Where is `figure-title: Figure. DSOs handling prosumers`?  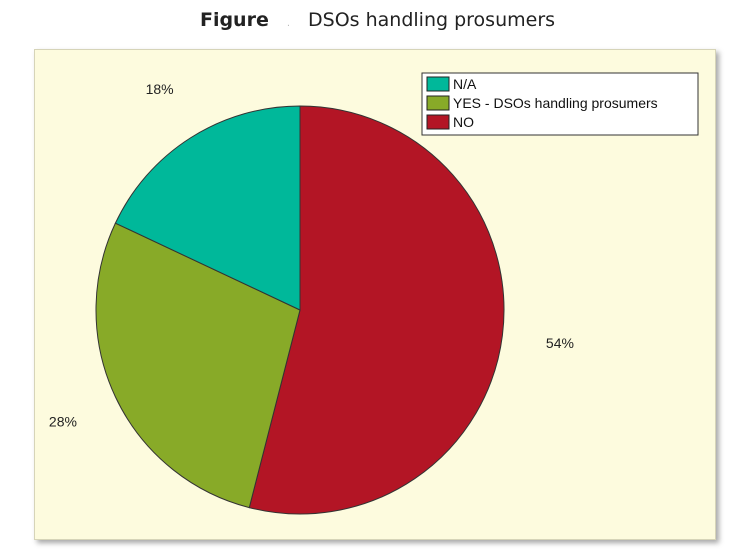
figure-title: Figure. DSOs handling prosumers is located at coordinates (377, 20).